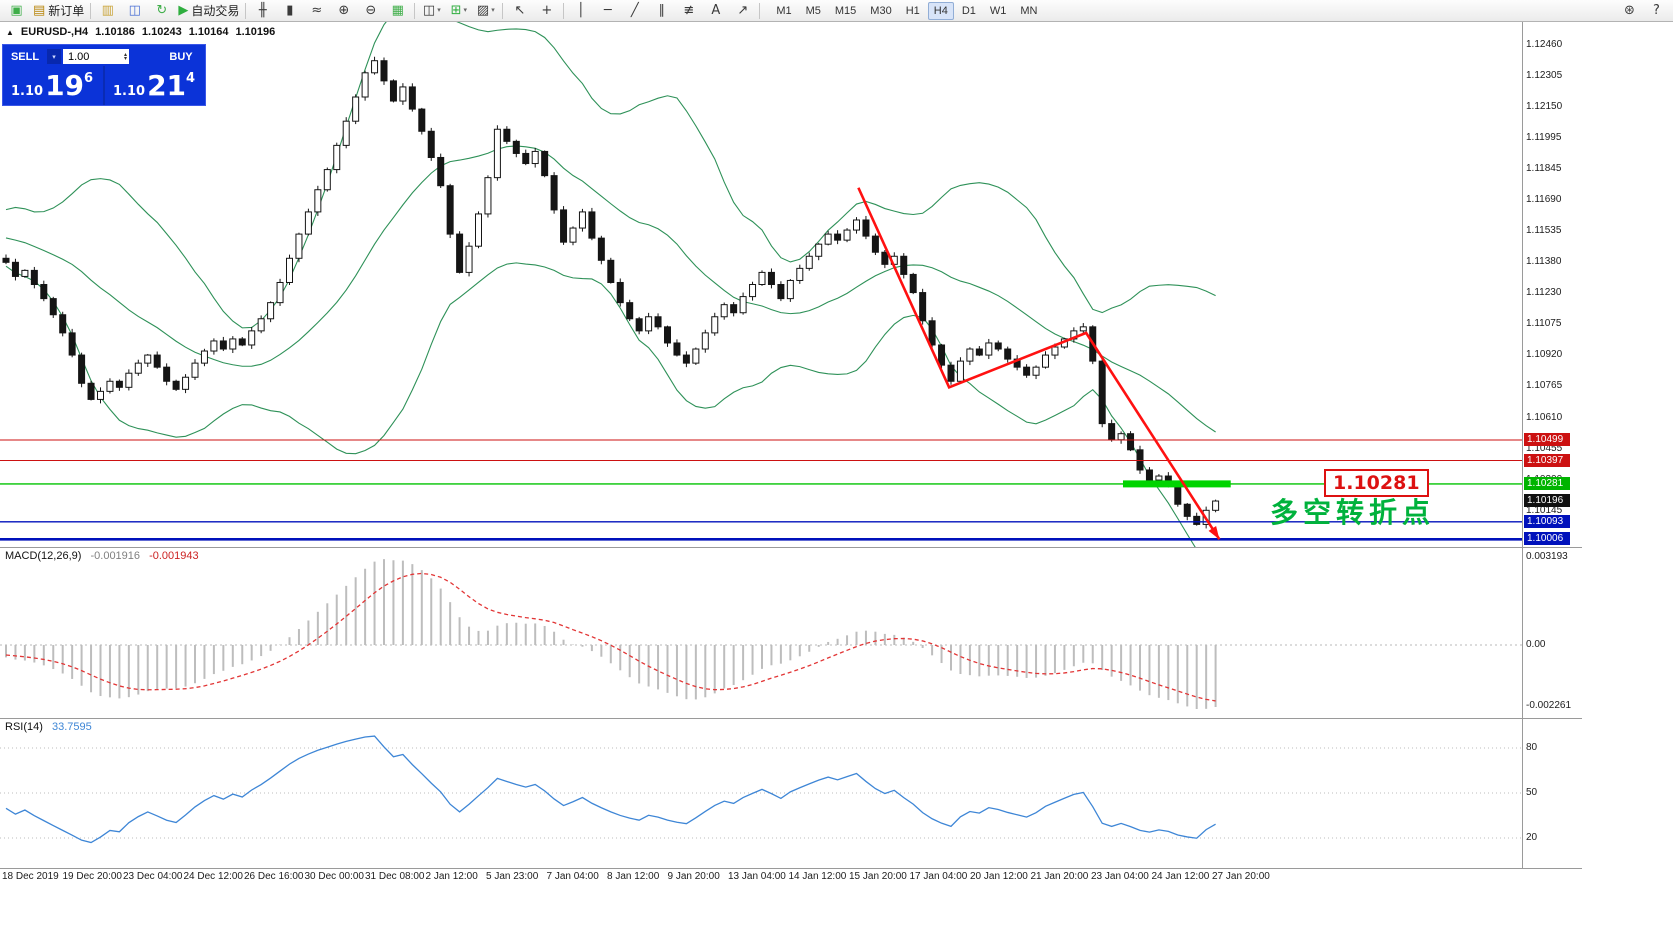 This screenshot has width=1673, height=950. I want to click on rsi-pane-separator, so click(791, 718).